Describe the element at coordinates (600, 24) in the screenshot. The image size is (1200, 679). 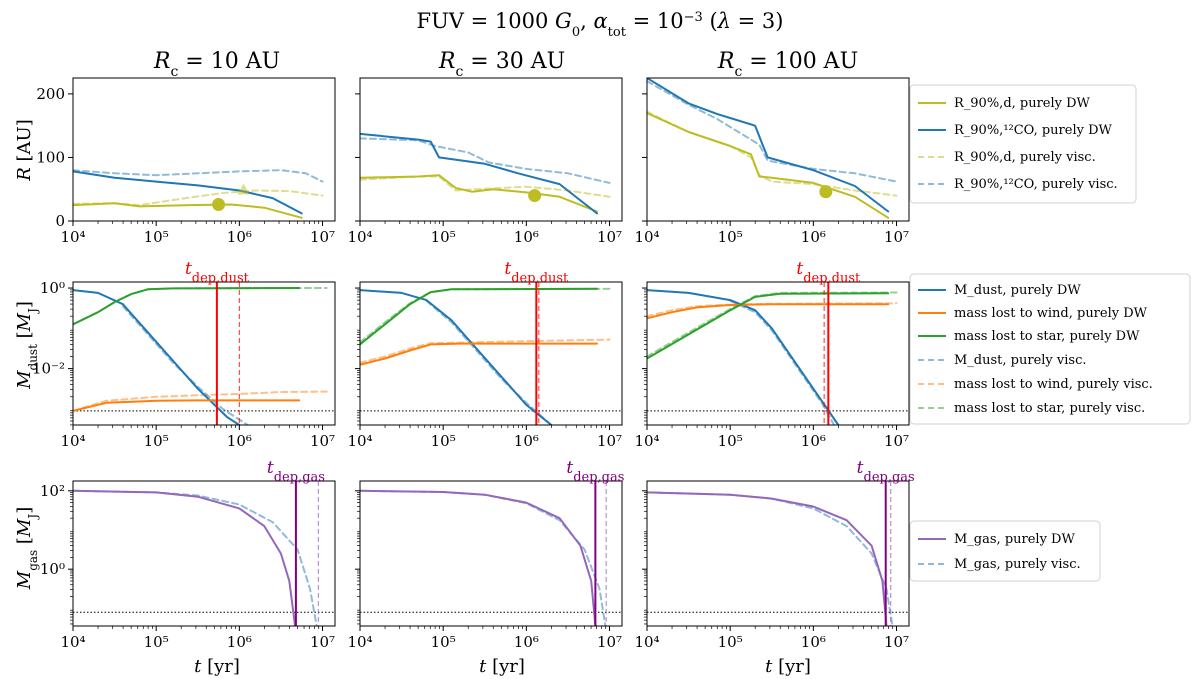
I see `suptitle: FUV = 1000 G0, αtot = 10−3 (λ = 3)` at that location.